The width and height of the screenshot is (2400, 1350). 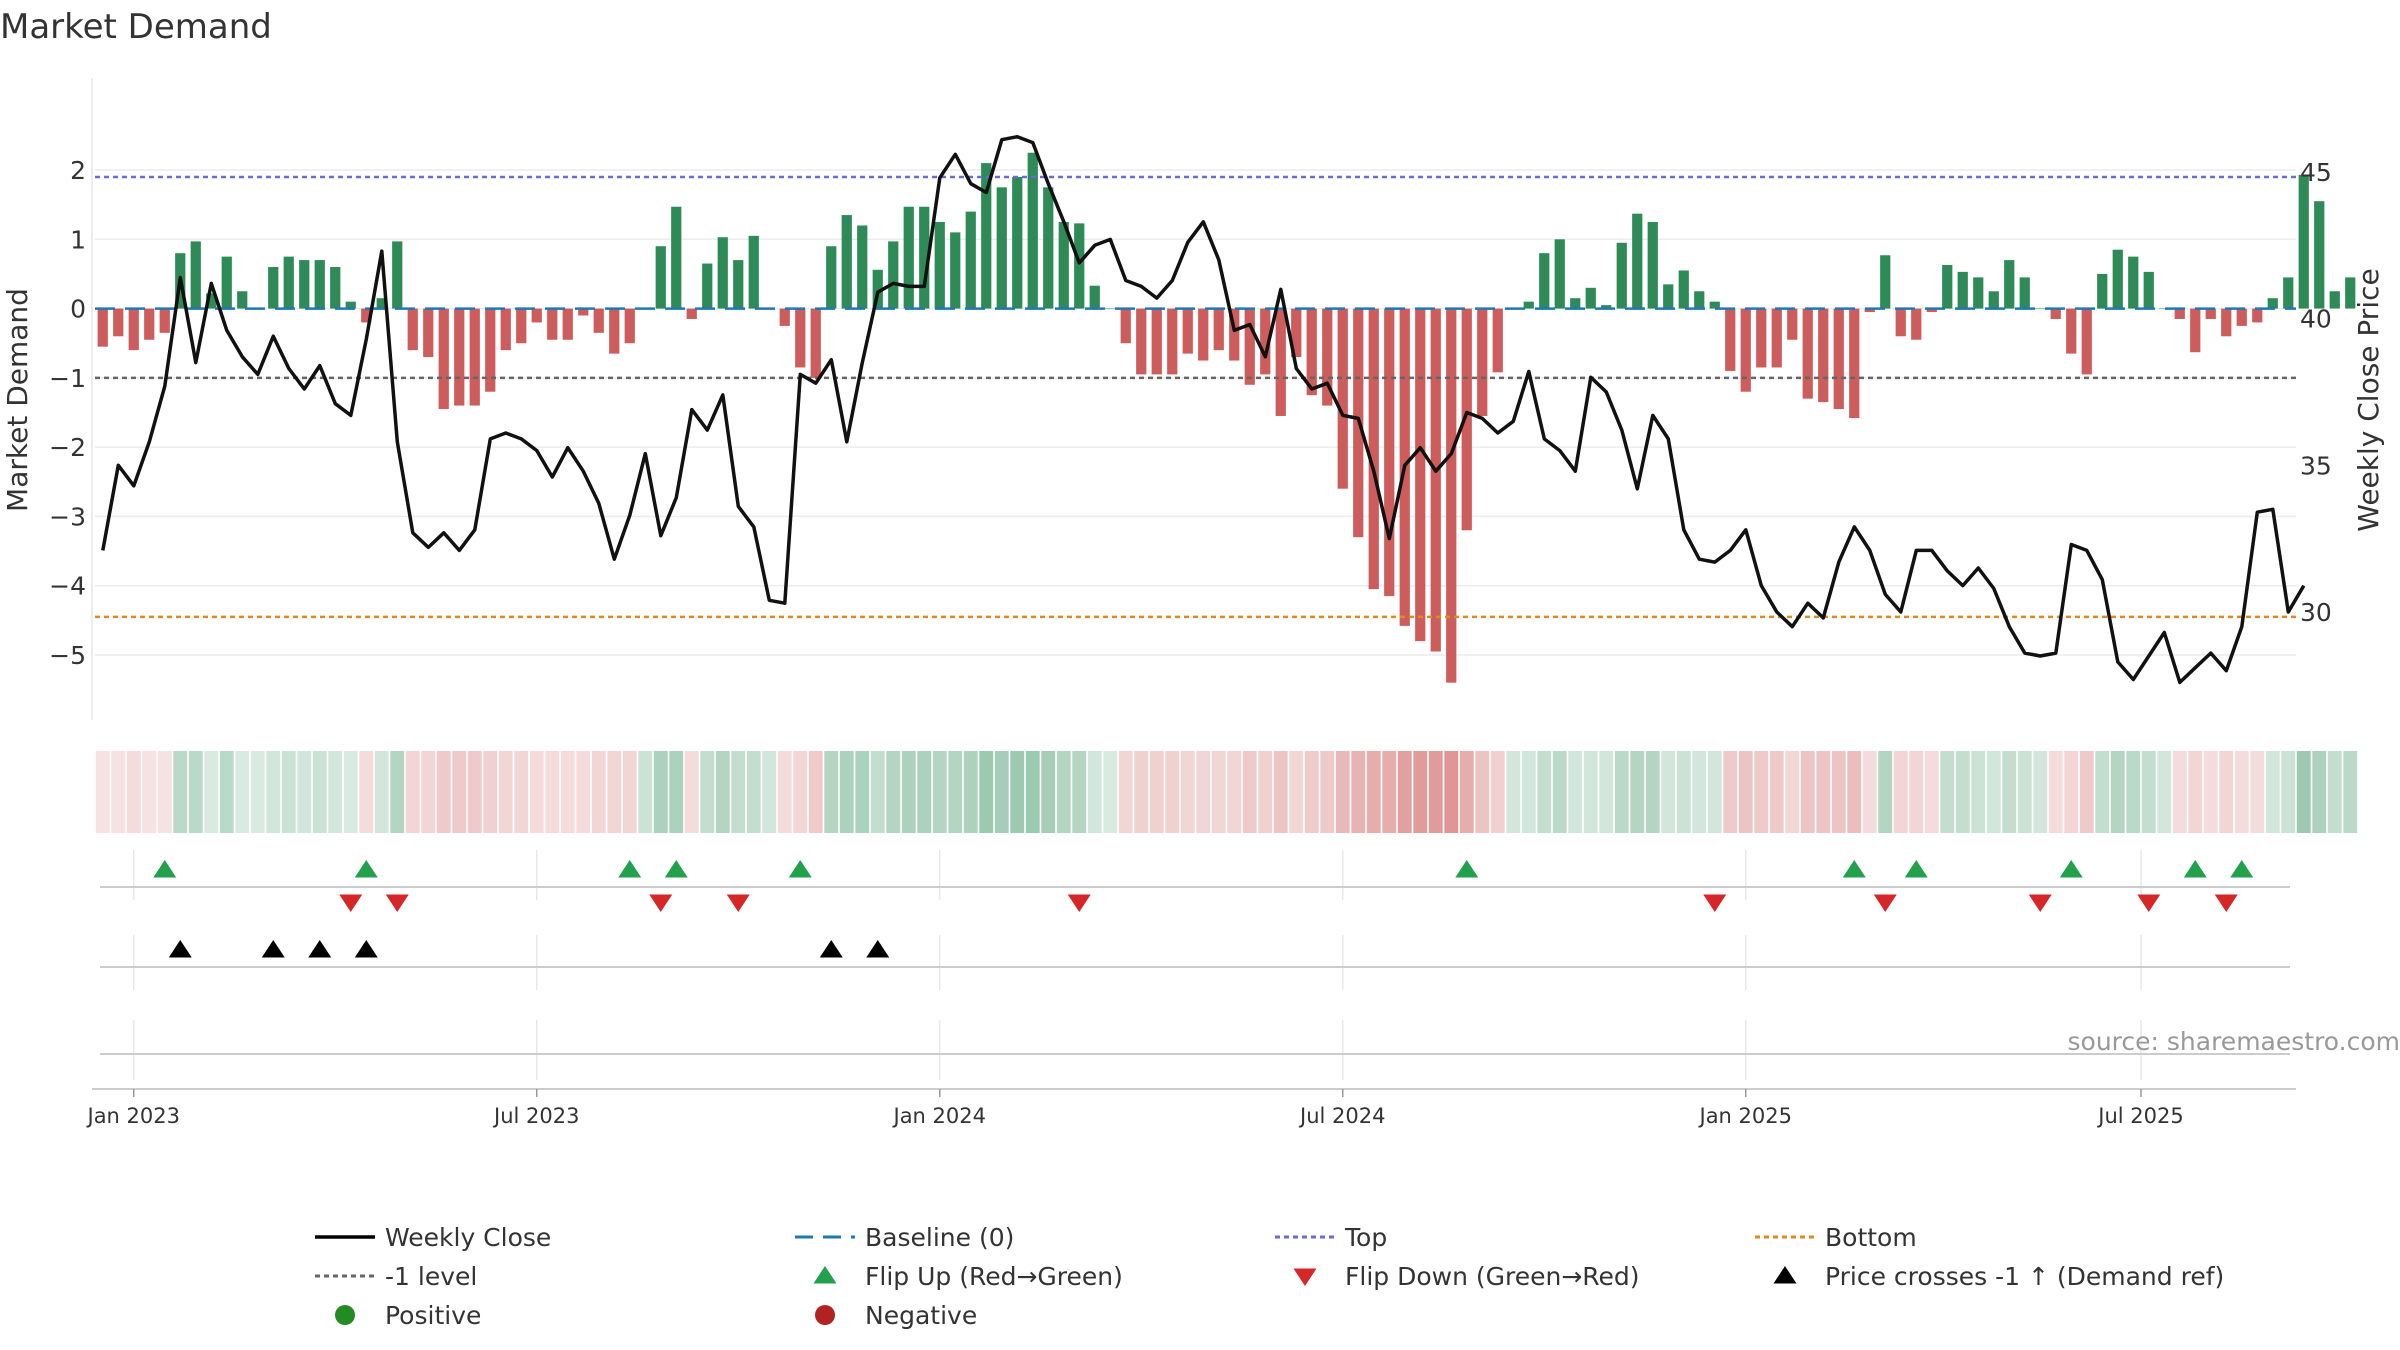 What do you see at coordinates (1492, 1276) in the screenshot?
I see `legend-label: Flip Down (Green→Red)` at bounding box center [1492, 1276].